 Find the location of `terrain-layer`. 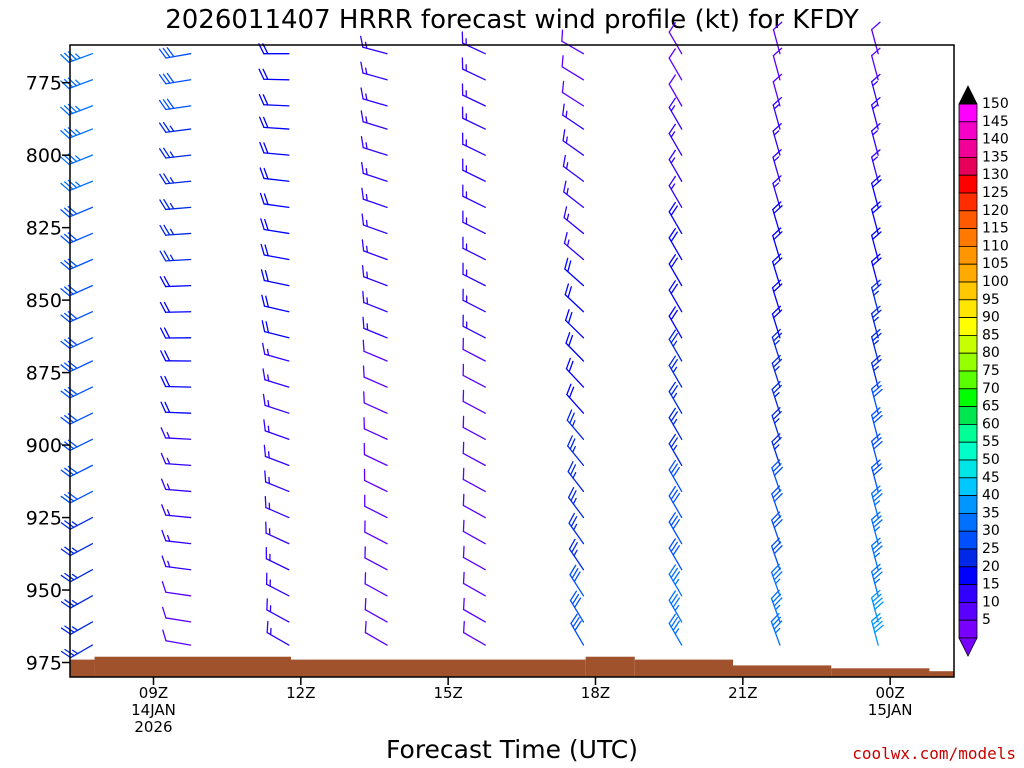

terrain-layer is located at coordinates (512, 666).